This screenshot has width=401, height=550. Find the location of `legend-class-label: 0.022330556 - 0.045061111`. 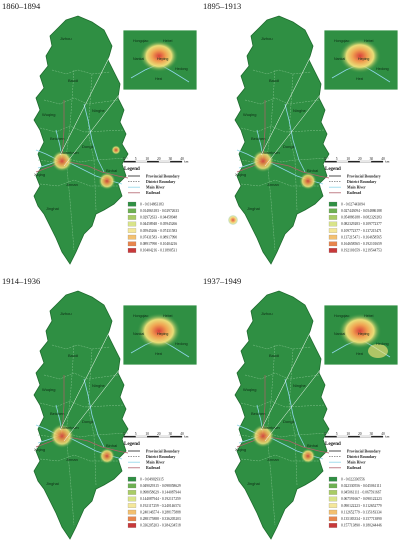

legend-class-label: 0.022330556 - 0.045061111 is located at coordinates (361, 486).